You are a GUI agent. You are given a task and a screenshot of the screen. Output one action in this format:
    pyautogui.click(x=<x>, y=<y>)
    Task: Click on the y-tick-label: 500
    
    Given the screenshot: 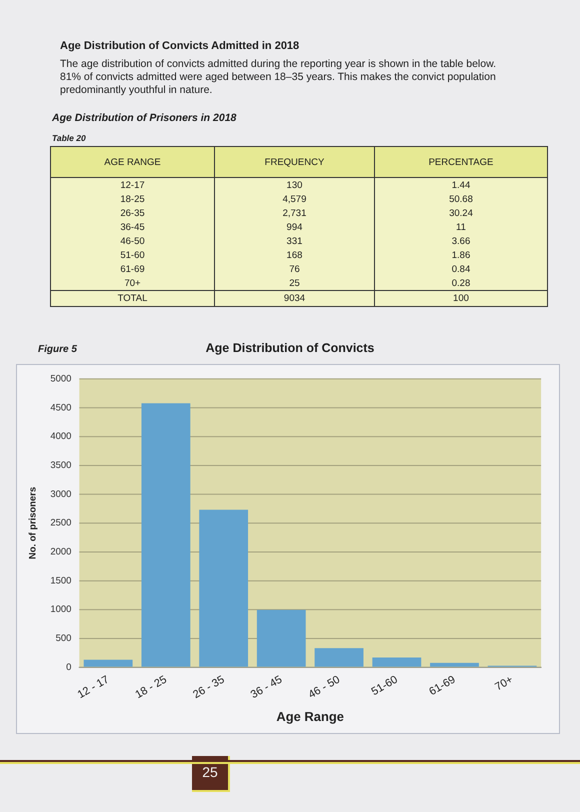 What is the action you would take?
    pyautogui.click(x=64, y=638)
    